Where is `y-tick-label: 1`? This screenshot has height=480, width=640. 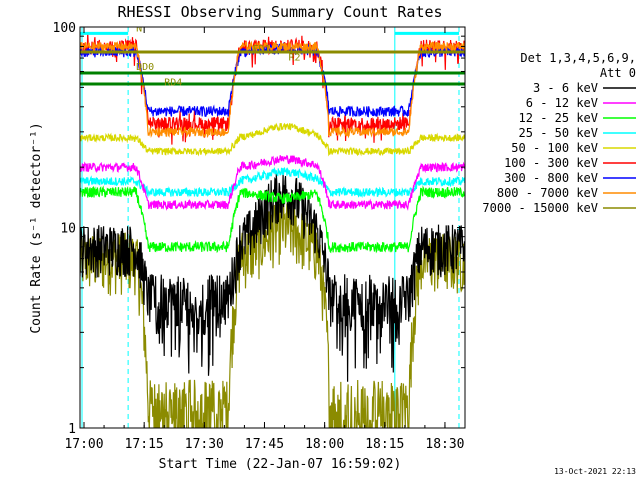
y-tick-label: 1 is located at coordinates (72, 429).